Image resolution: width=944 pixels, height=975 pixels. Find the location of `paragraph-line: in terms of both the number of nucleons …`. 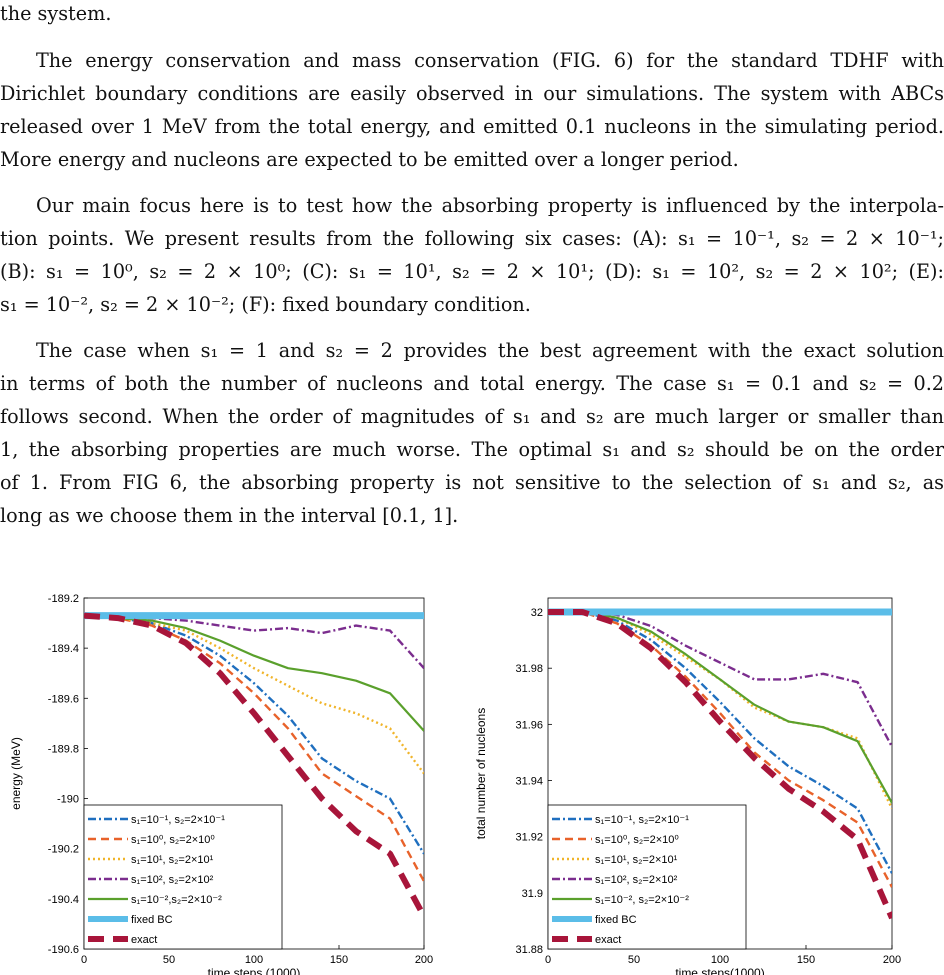

paragraph-line: in terms of both the number of nucleons … is located at coordinates (472, 383).